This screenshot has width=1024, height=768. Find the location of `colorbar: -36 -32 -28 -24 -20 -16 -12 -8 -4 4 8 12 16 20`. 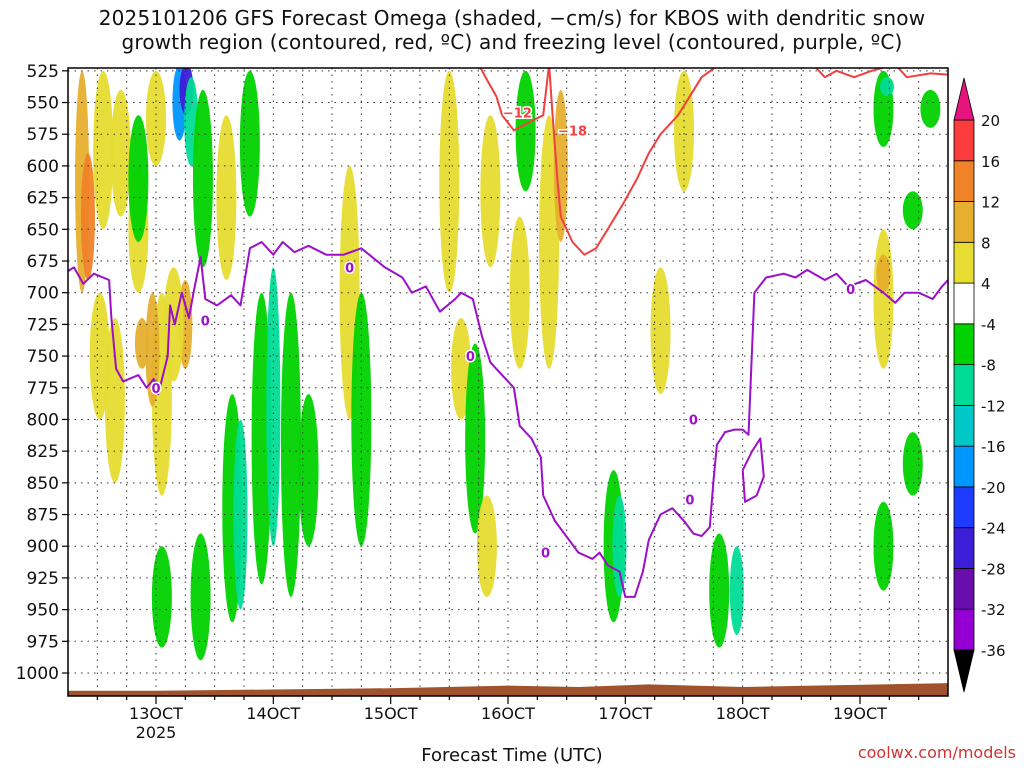

colorbar: -36 -32 -28 -24 -20 -16 -12 -8 -4 4 8 12 16 20 is located at coordinates (979, 385).